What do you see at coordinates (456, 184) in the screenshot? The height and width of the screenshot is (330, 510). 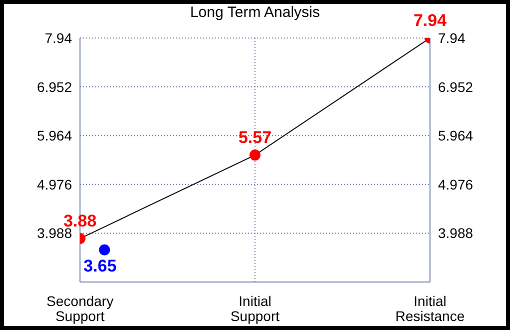 I see `y2-tick-label: 4.976` at bounding box center [456, 184].